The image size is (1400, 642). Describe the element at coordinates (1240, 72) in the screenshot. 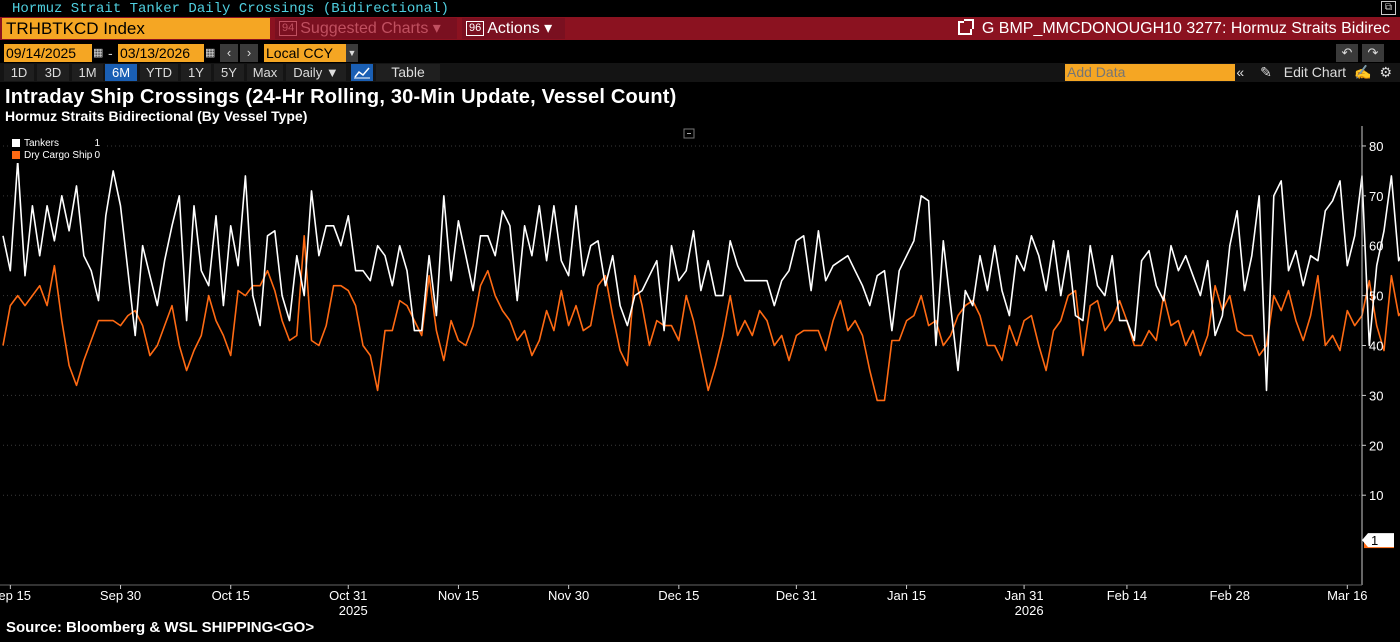

I see `collapse-icon: «` at that location.